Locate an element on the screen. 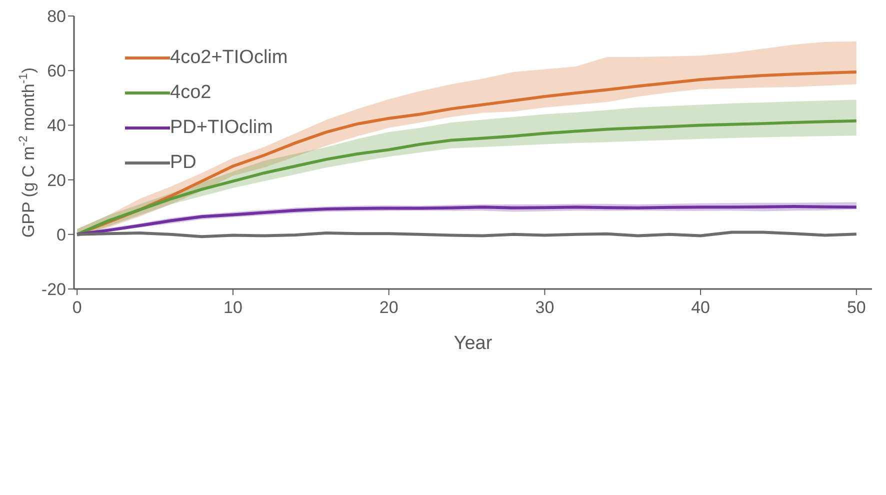  y-tick-label: 0 is located at coordinates (61, 234).